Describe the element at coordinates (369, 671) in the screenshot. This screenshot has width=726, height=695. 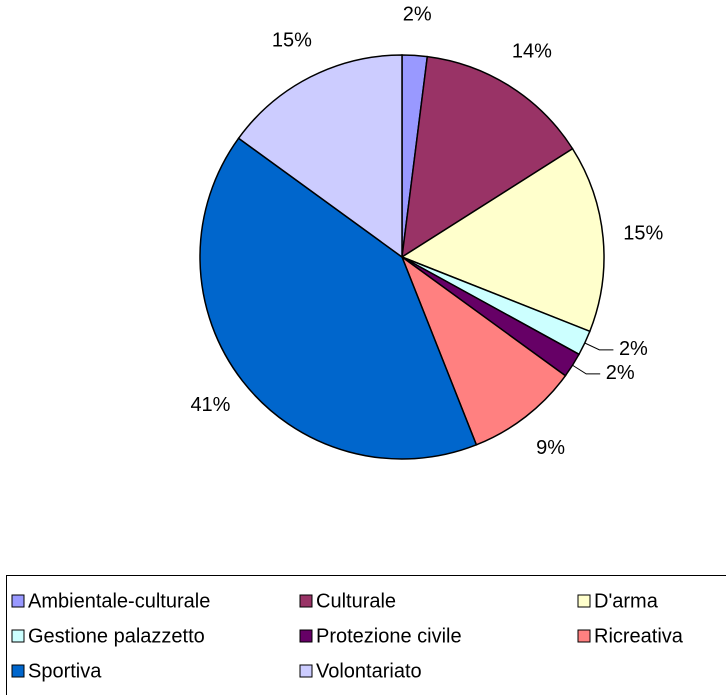
I see `legend-label: Volontariato` at that location.